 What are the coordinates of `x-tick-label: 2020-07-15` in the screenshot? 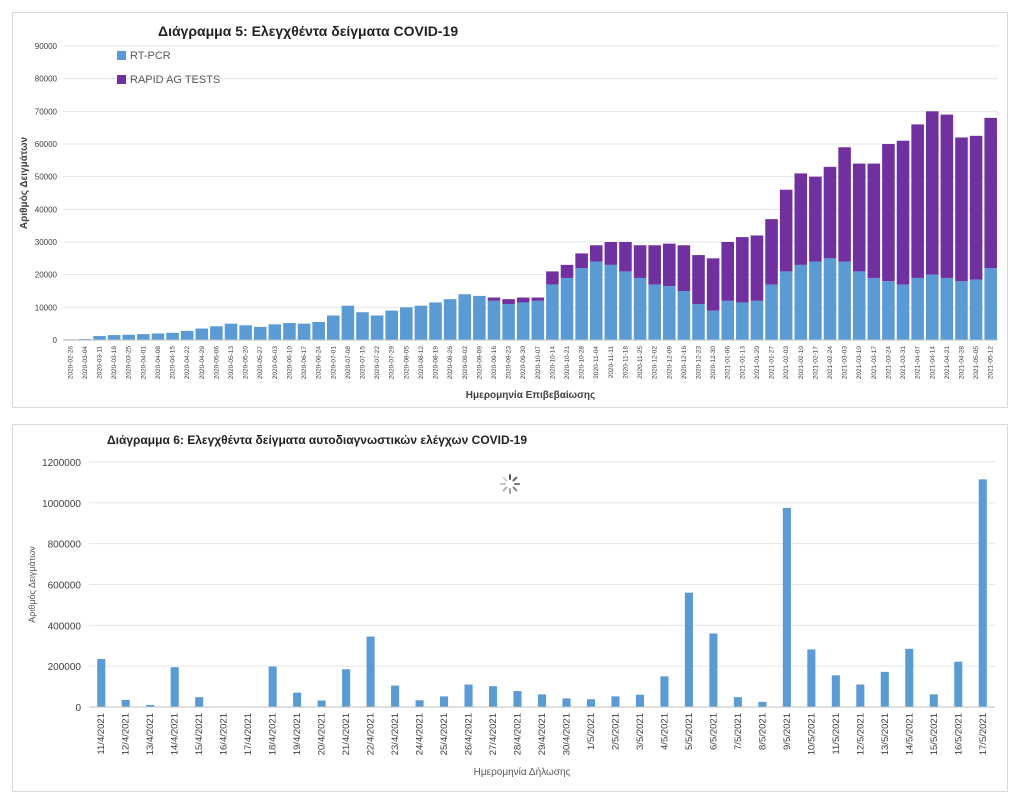 It's located at (362, 363).